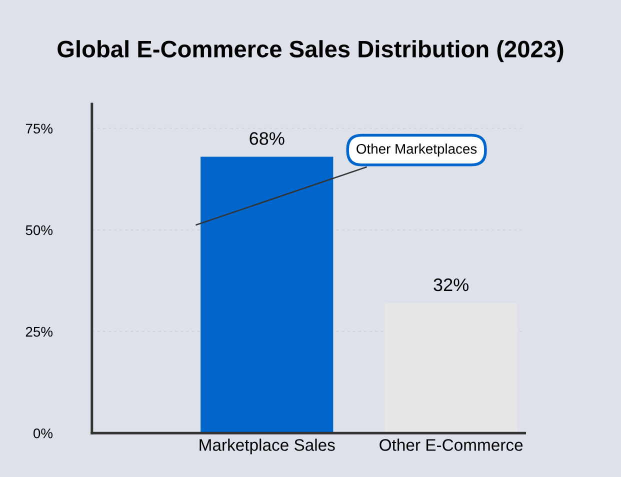 This screenshot has width=621, height=477. What do you see at coordinates (416, 150) in the screenshot?
I see `annotation: Other Marketplaces` at bounding box center [416, 150].